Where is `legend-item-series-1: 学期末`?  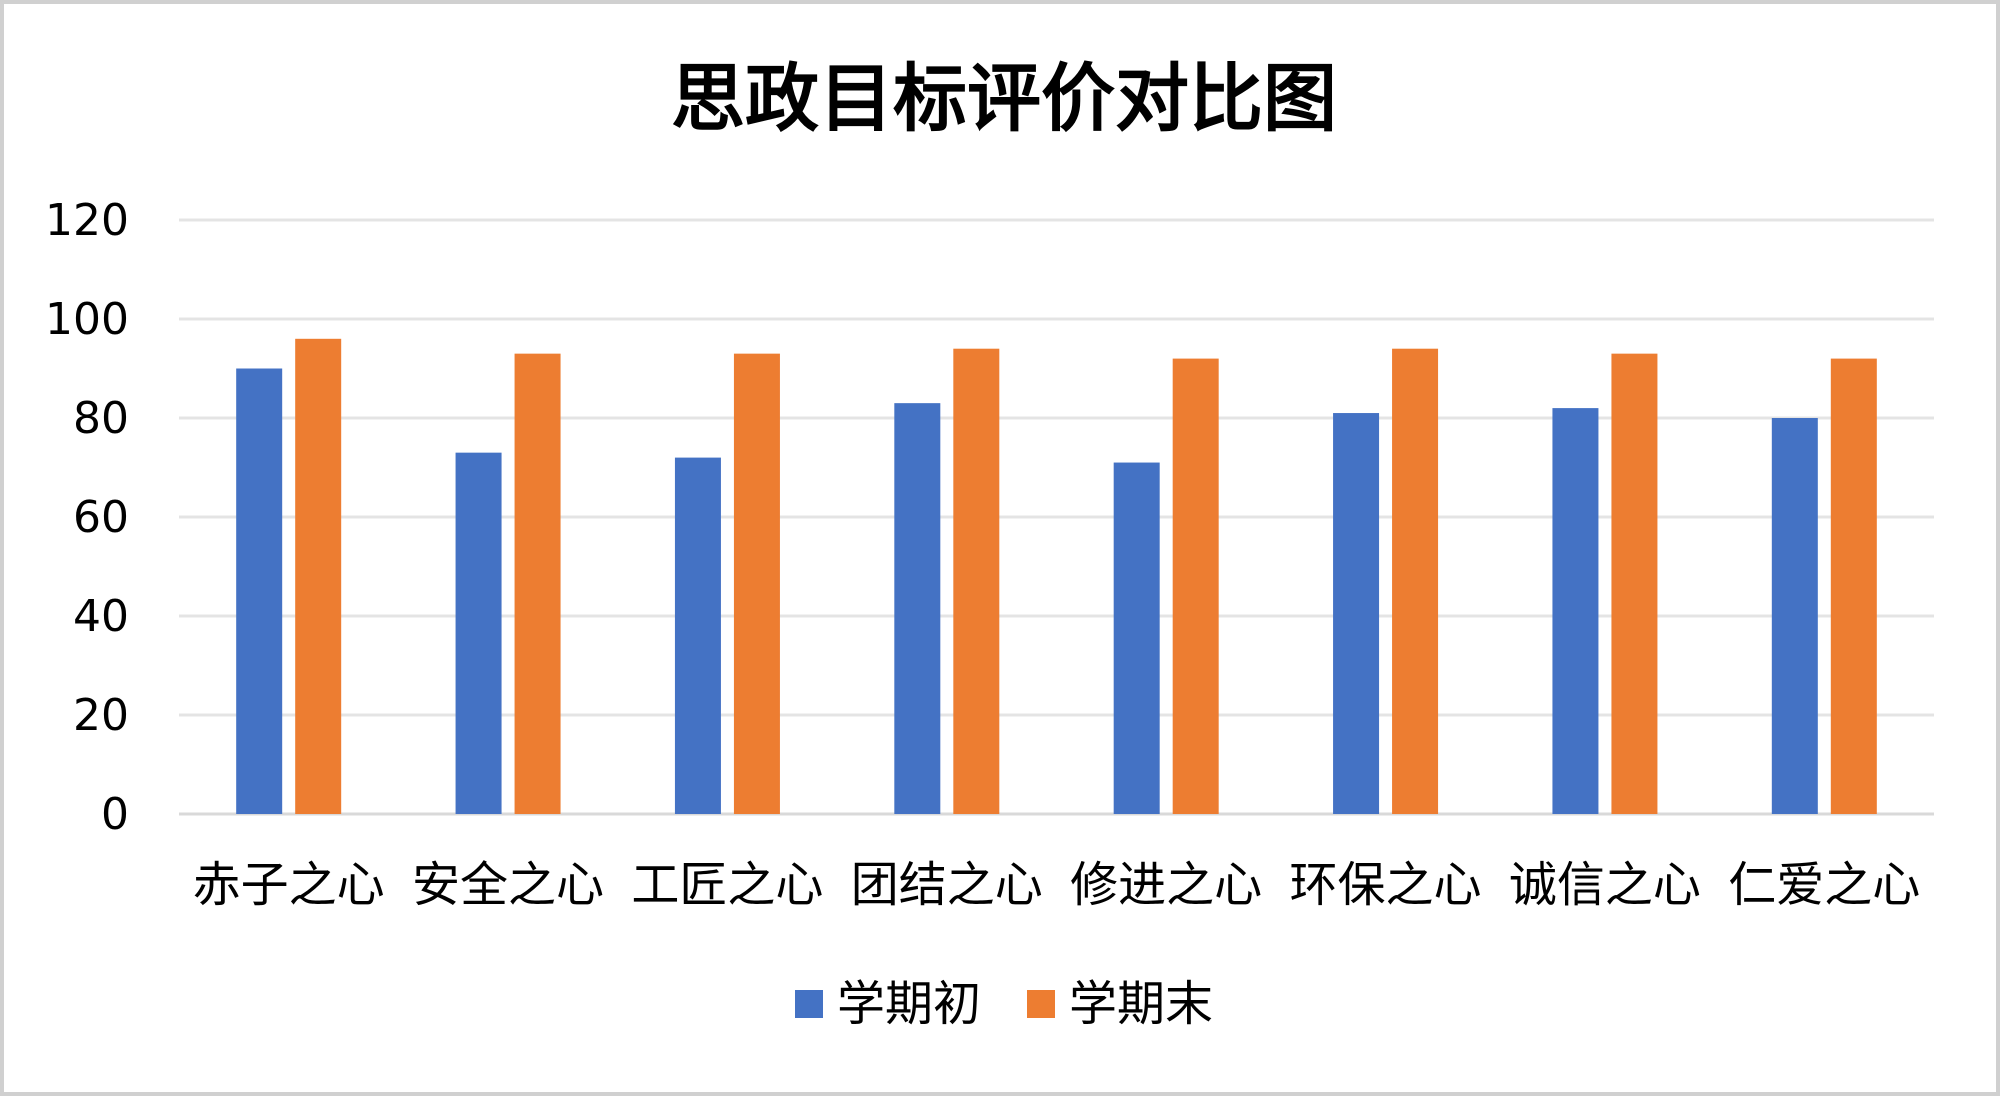 legend-item-series-1: 学期末 is located at coordinates (1120, 1004).